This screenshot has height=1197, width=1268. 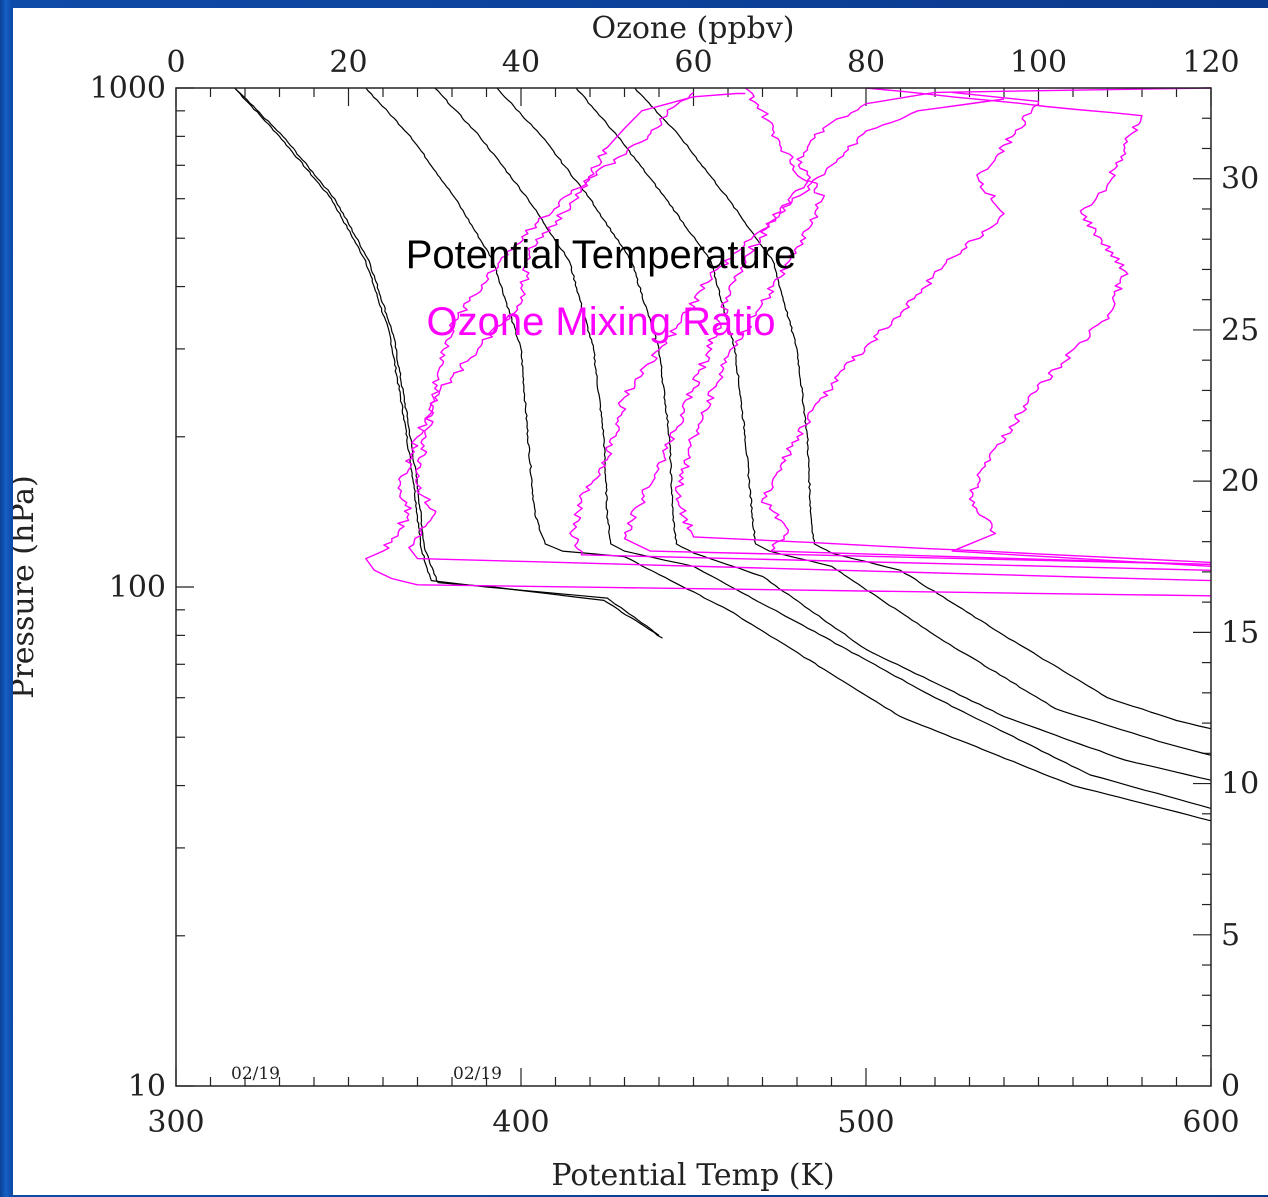 I want to click on y-right-tick-label: 20, so click(x=1240, y=481).